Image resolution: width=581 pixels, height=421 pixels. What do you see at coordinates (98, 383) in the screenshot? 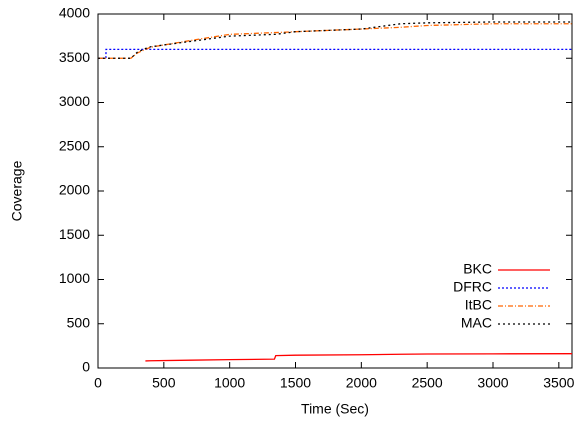
I see `x-tick-label: 0` at bounding box center [98, 383].